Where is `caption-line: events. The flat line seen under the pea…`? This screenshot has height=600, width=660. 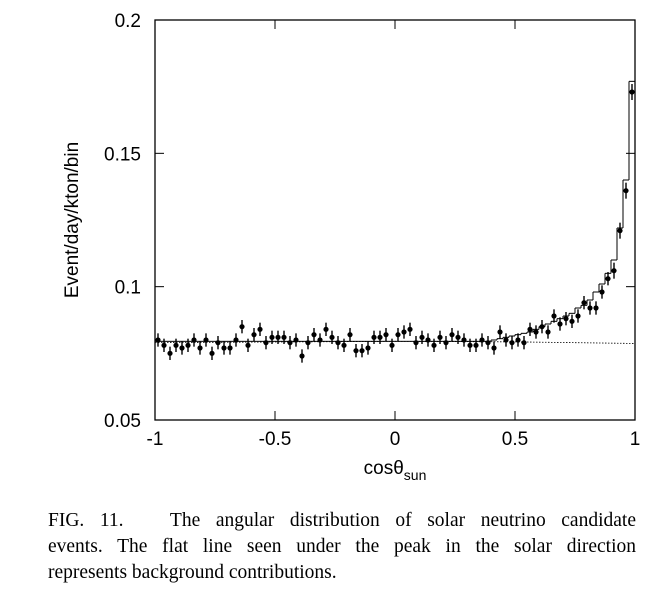
caption-line: events. The flat line seen under the pea… is located at coordinates (342, 546).